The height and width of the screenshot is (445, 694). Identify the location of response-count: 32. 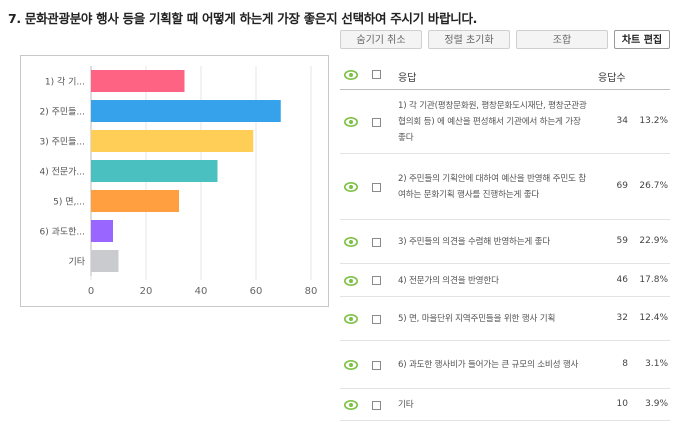
(622, 318).